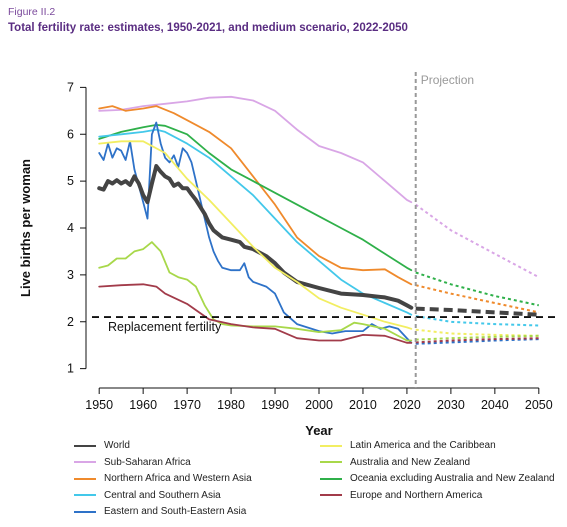 Image resolution: width=567 pixels, height=527 pixels. What do you see at coordinates (165, 327) in the screenshot?
I see `replacement-label: Replacement fertility` at bounding box center [165, 327].